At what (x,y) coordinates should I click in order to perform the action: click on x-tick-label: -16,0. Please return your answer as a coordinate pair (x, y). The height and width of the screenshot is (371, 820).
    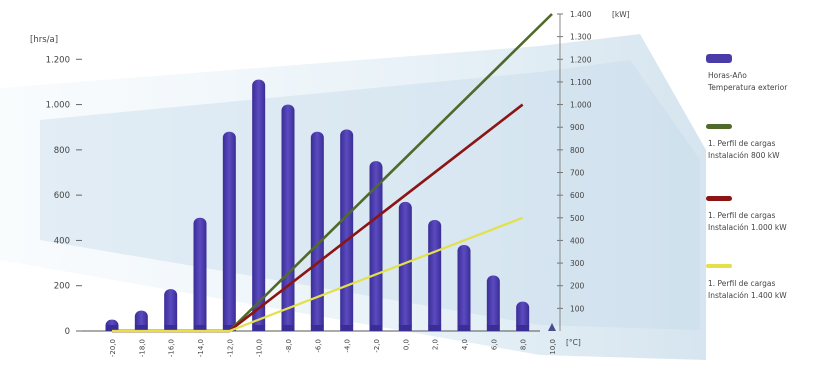
    Looking at the image, I should click on (172, 348).